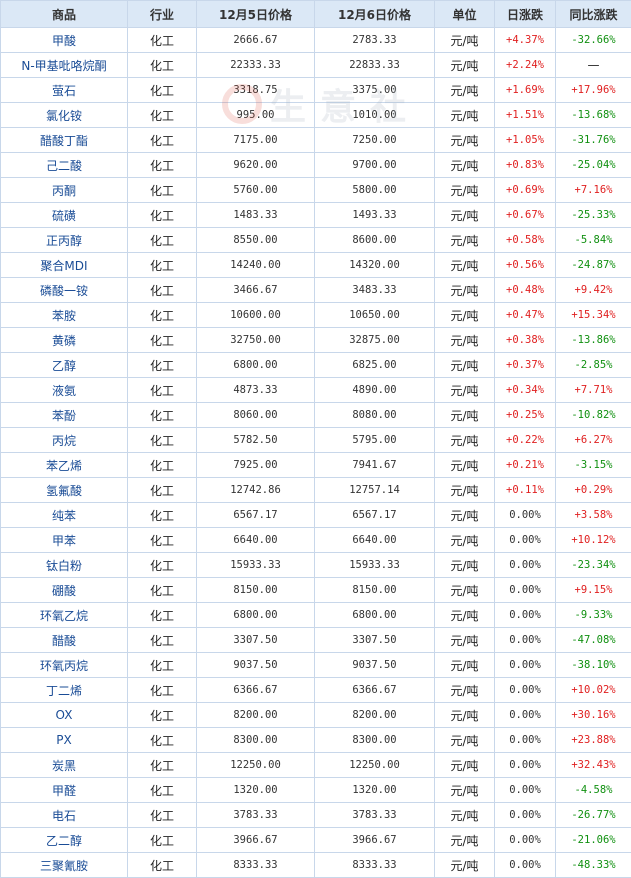 Image resolution: width=631 pixels, height=878 pixels. I want to click on table-row: OX 化工 8200.00 8200.00 元/吨 0.00% +30.16%, so click(315, 715).